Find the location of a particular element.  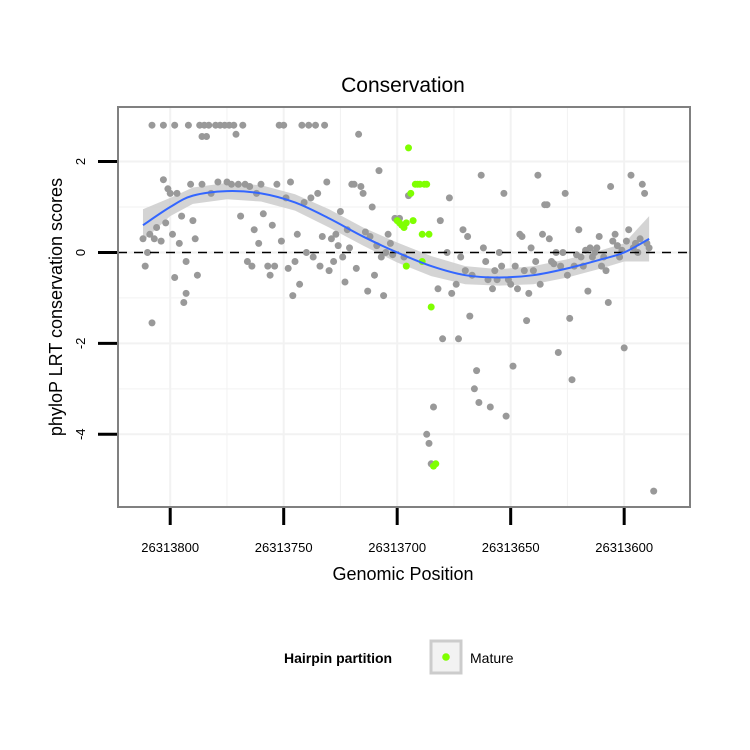

y-axis: -4 -2 0 2 is located at coordinates (95, 299).